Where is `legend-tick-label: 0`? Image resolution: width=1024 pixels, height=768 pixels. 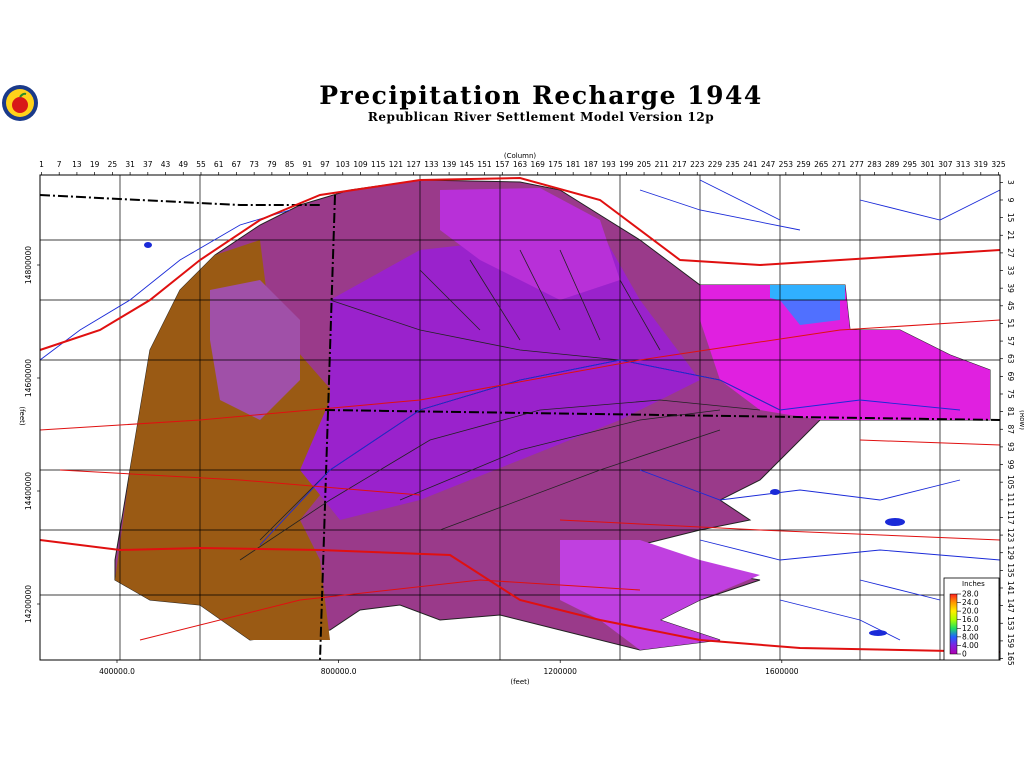 legend-tick-label: 0 is located at coordinates (964, 654).